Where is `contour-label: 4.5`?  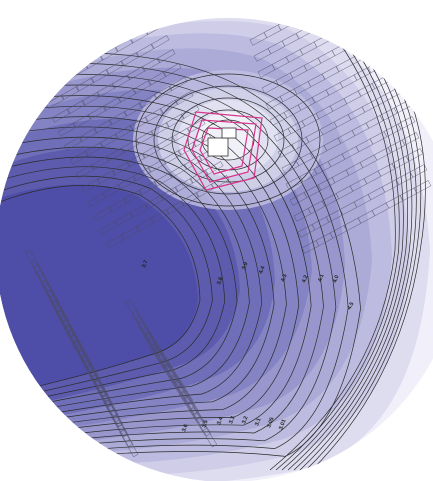
contour-label: 4.5 is located at coordinates (351, 306).